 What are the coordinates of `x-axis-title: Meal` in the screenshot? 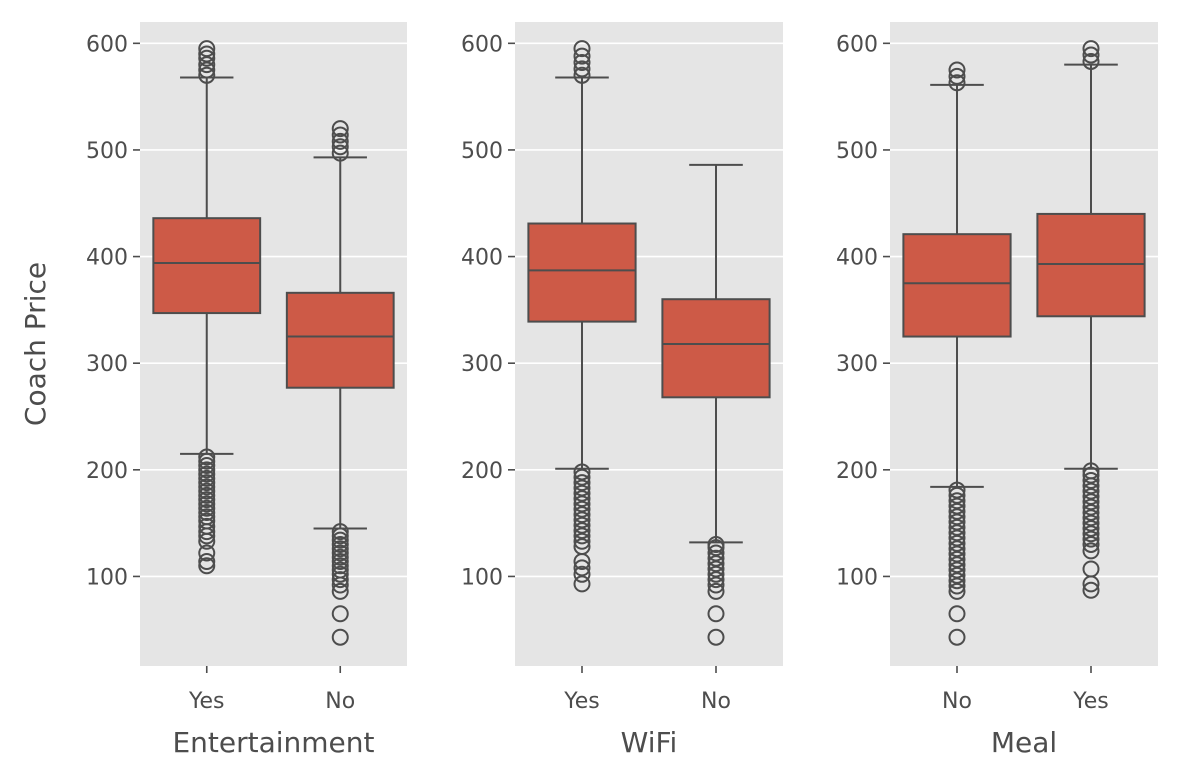 It's located at (1024, 742).